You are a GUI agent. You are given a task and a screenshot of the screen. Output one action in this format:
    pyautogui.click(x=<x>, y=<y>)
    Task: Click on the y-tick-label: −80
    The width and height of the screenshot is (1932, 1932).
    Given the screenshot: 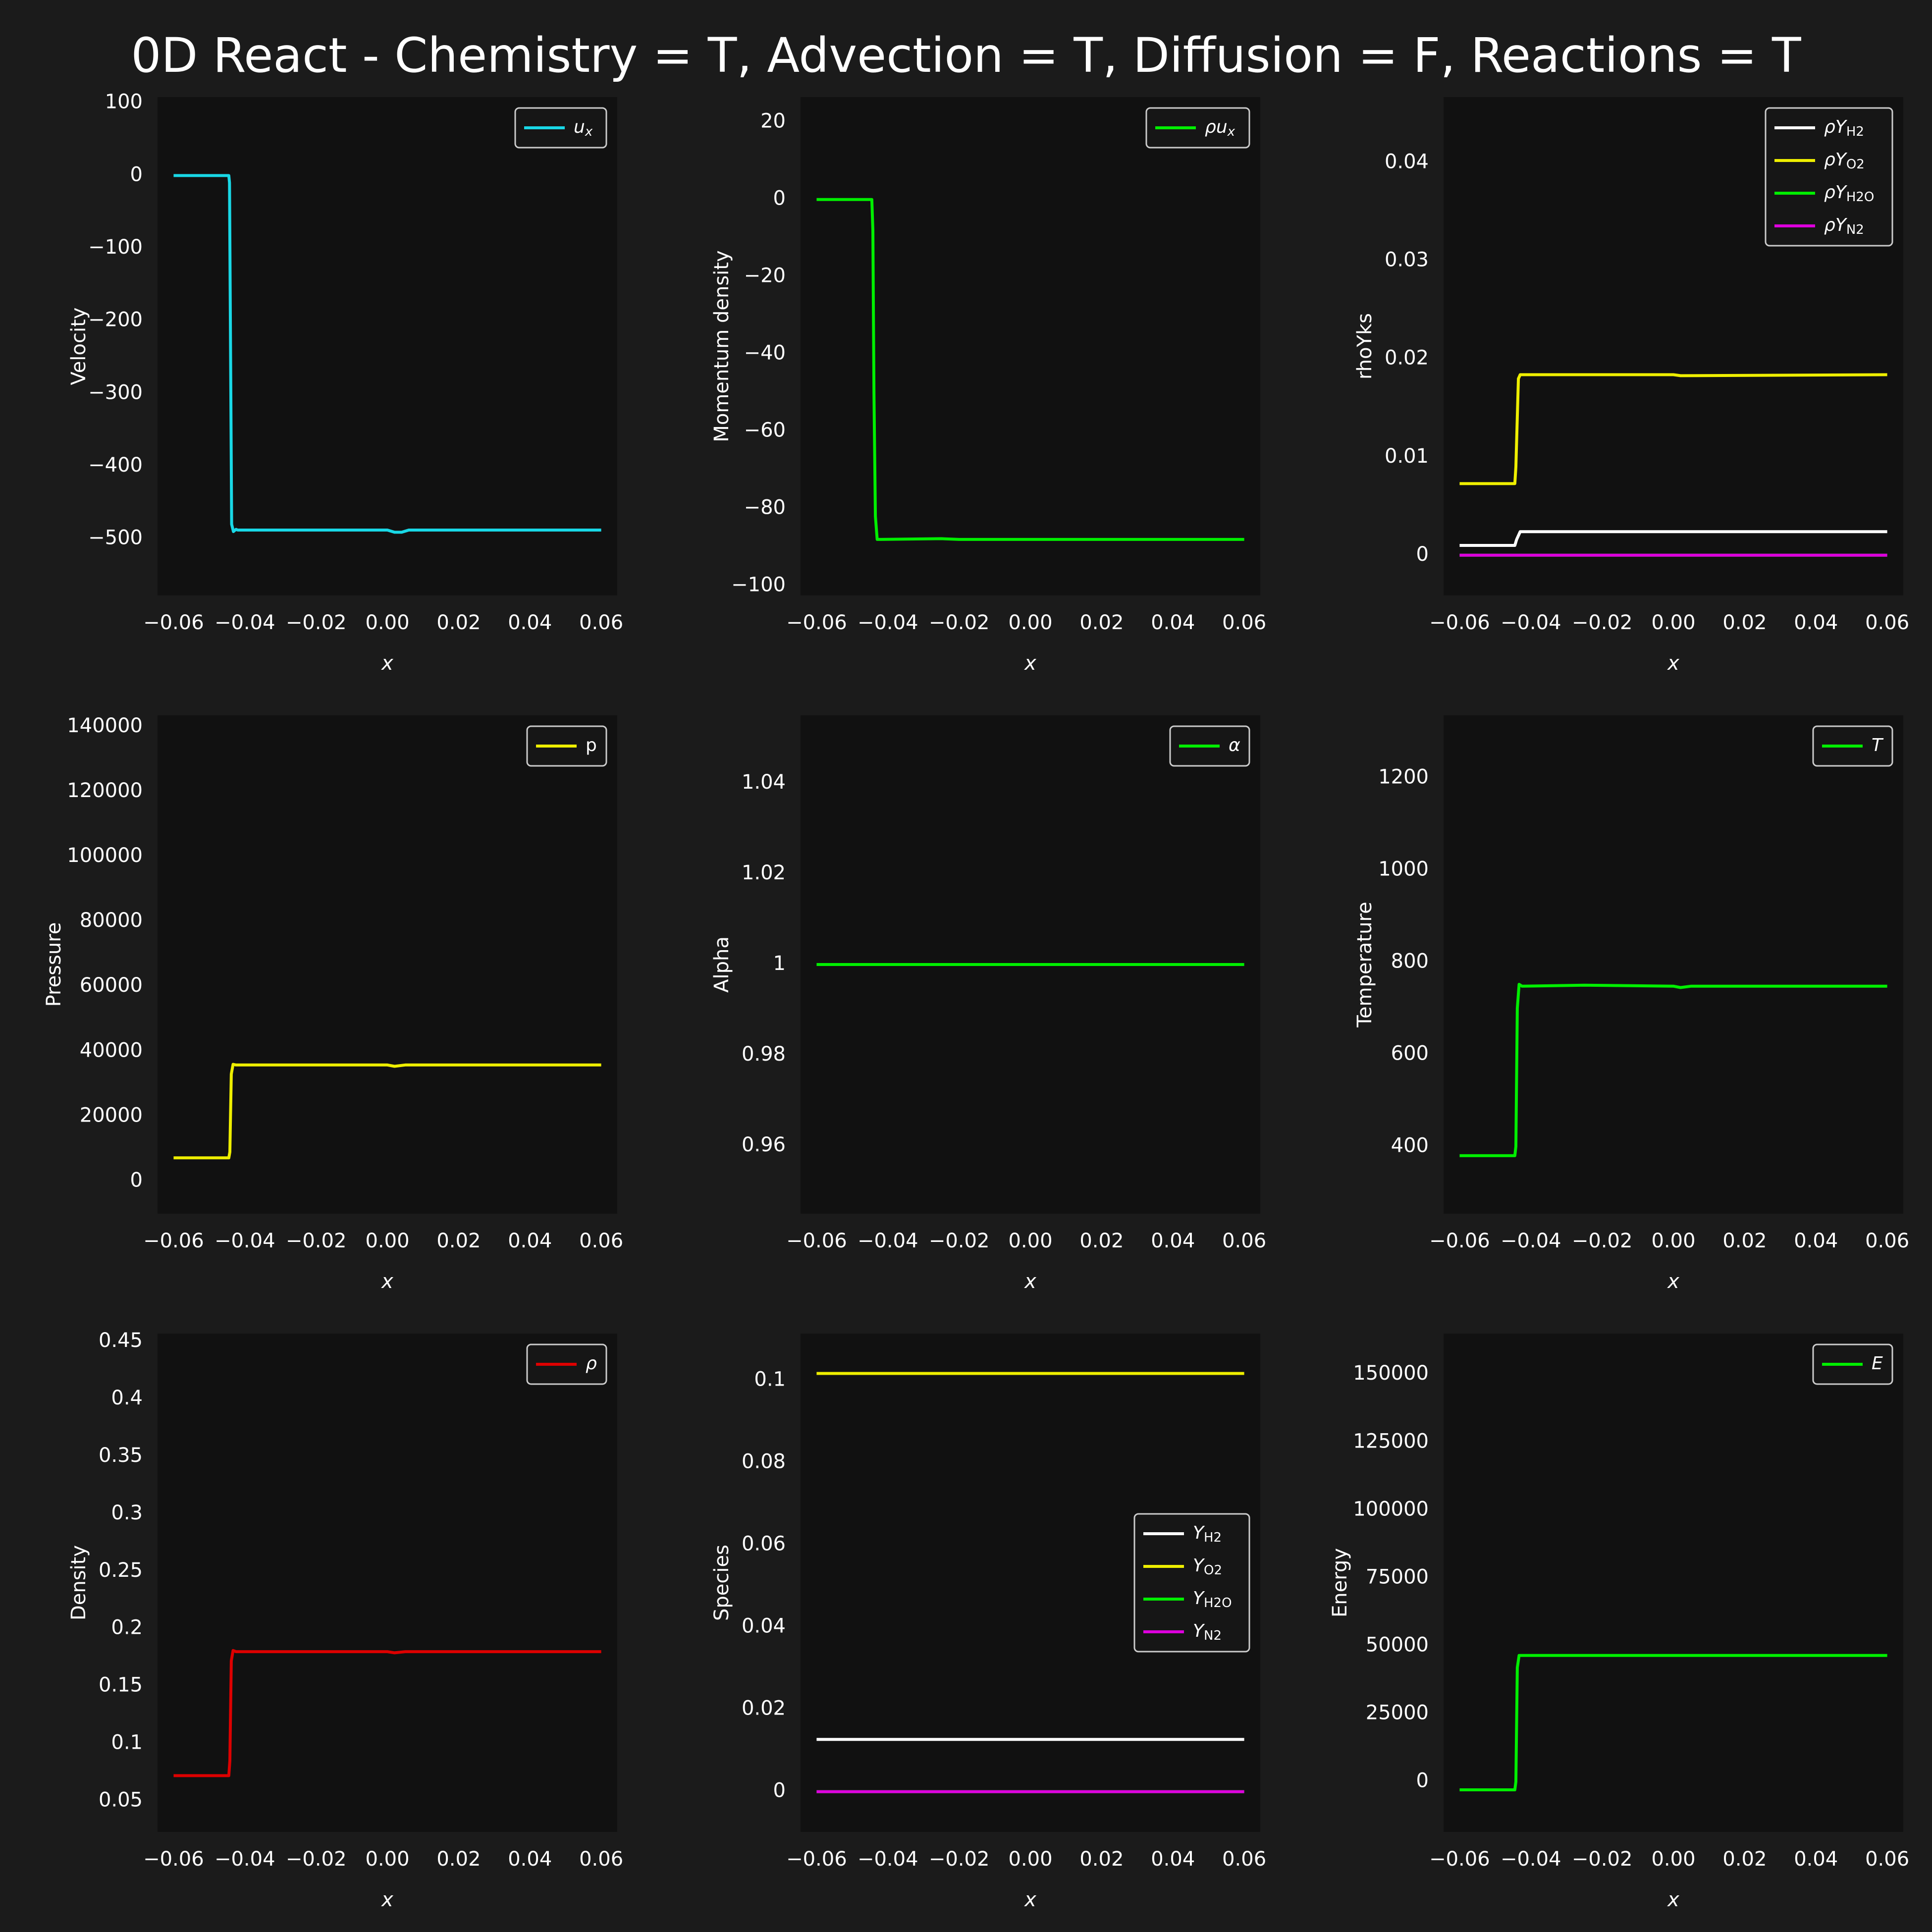 What is the action you would take?
    pyautogui.click(x=765, y=507)
    